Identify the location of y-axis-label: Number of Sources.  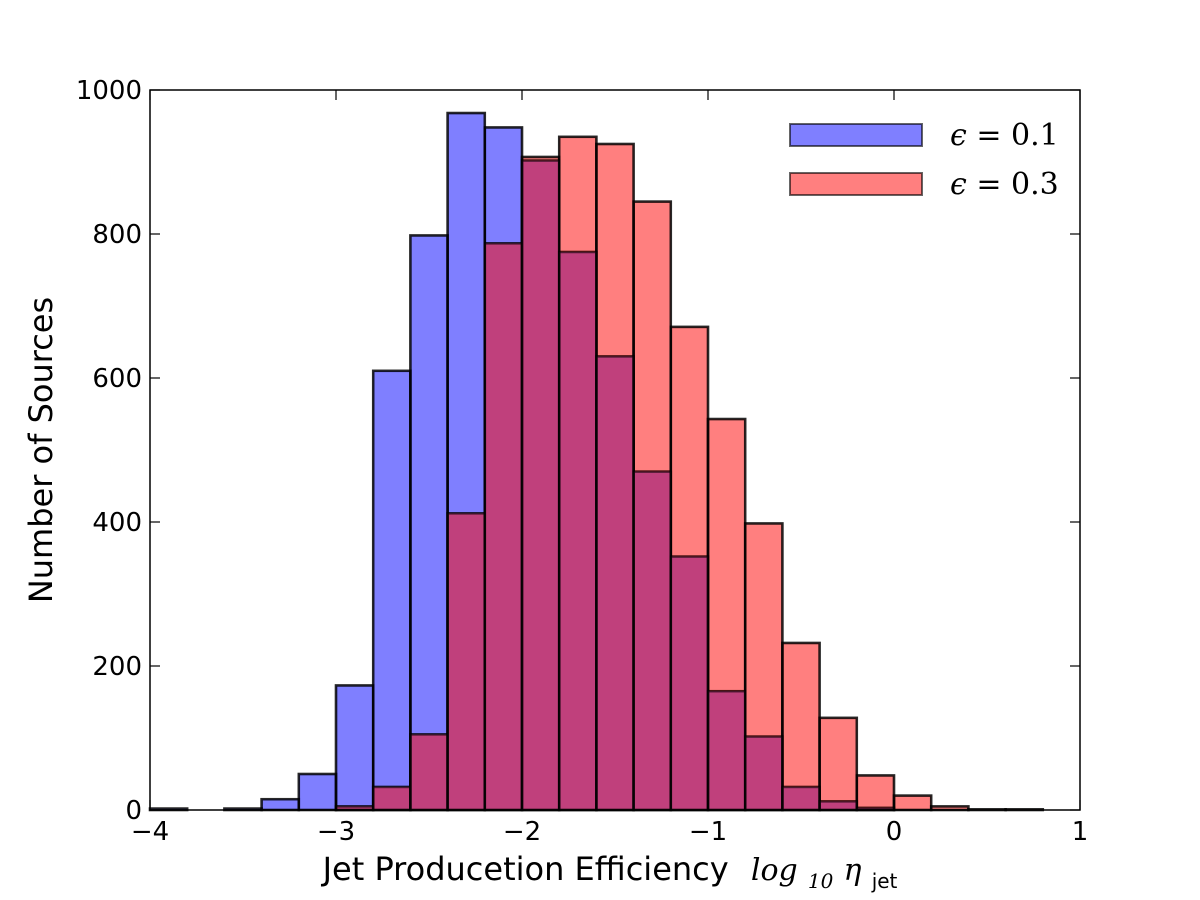
(41, 450).